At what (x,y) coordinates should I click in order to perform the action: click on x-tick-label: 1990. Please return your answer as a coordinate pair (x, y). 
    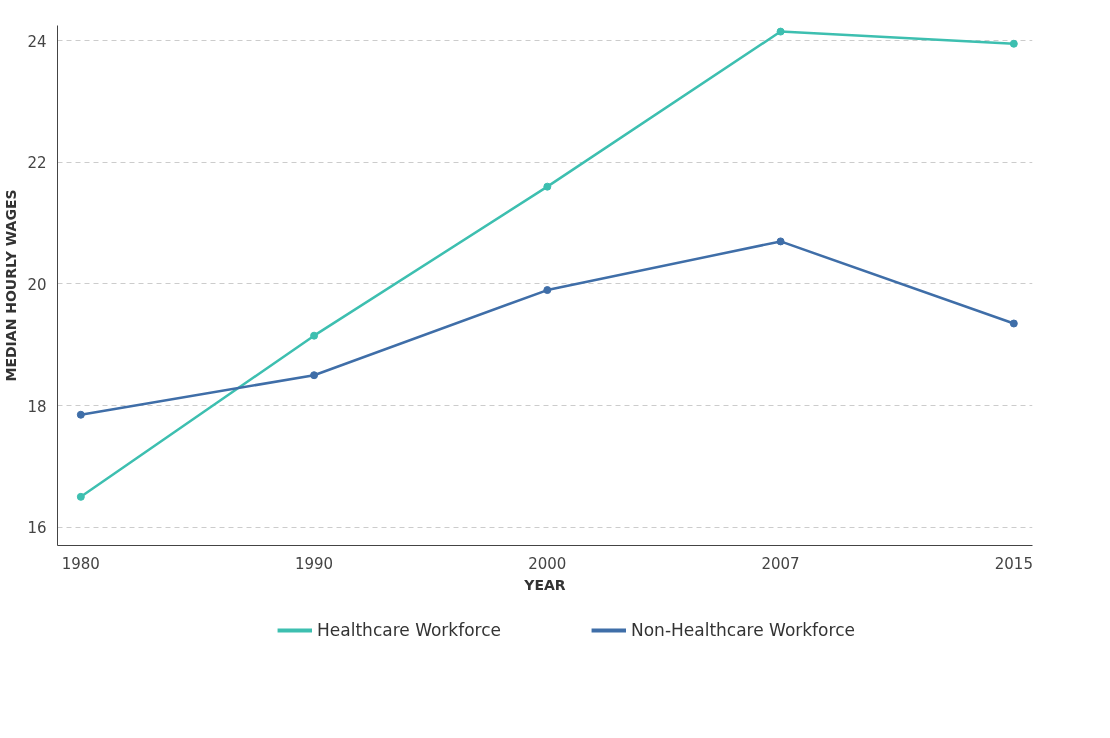
    Looking at the image, I should click on (314, 563).